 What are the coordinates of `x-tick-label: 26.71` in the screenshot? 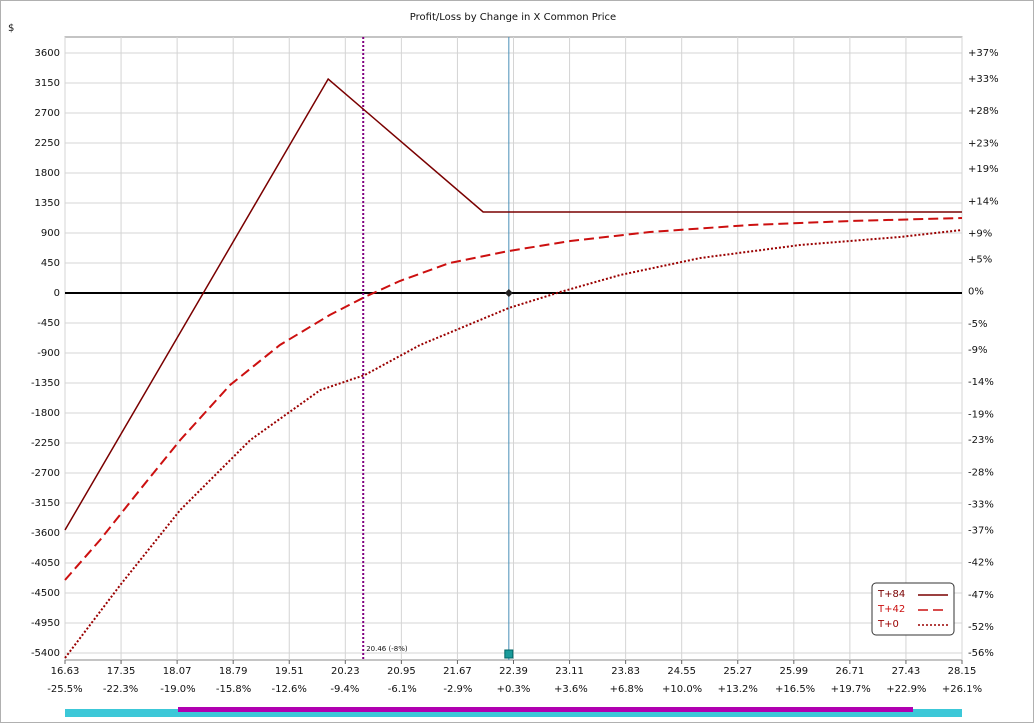 It's located at (850, 671).